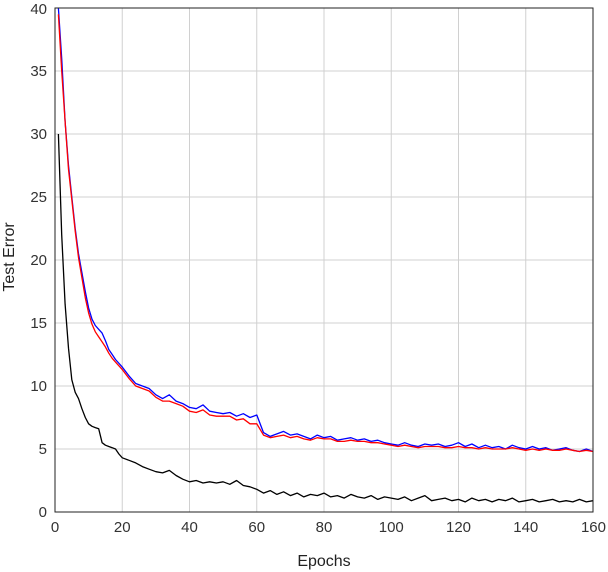 This screenshot has width=608, height=572. What do you see at coordinates (256, 527) in the screenshot?
I see `x-tick-label: 60` at bounding box center [256, 527].